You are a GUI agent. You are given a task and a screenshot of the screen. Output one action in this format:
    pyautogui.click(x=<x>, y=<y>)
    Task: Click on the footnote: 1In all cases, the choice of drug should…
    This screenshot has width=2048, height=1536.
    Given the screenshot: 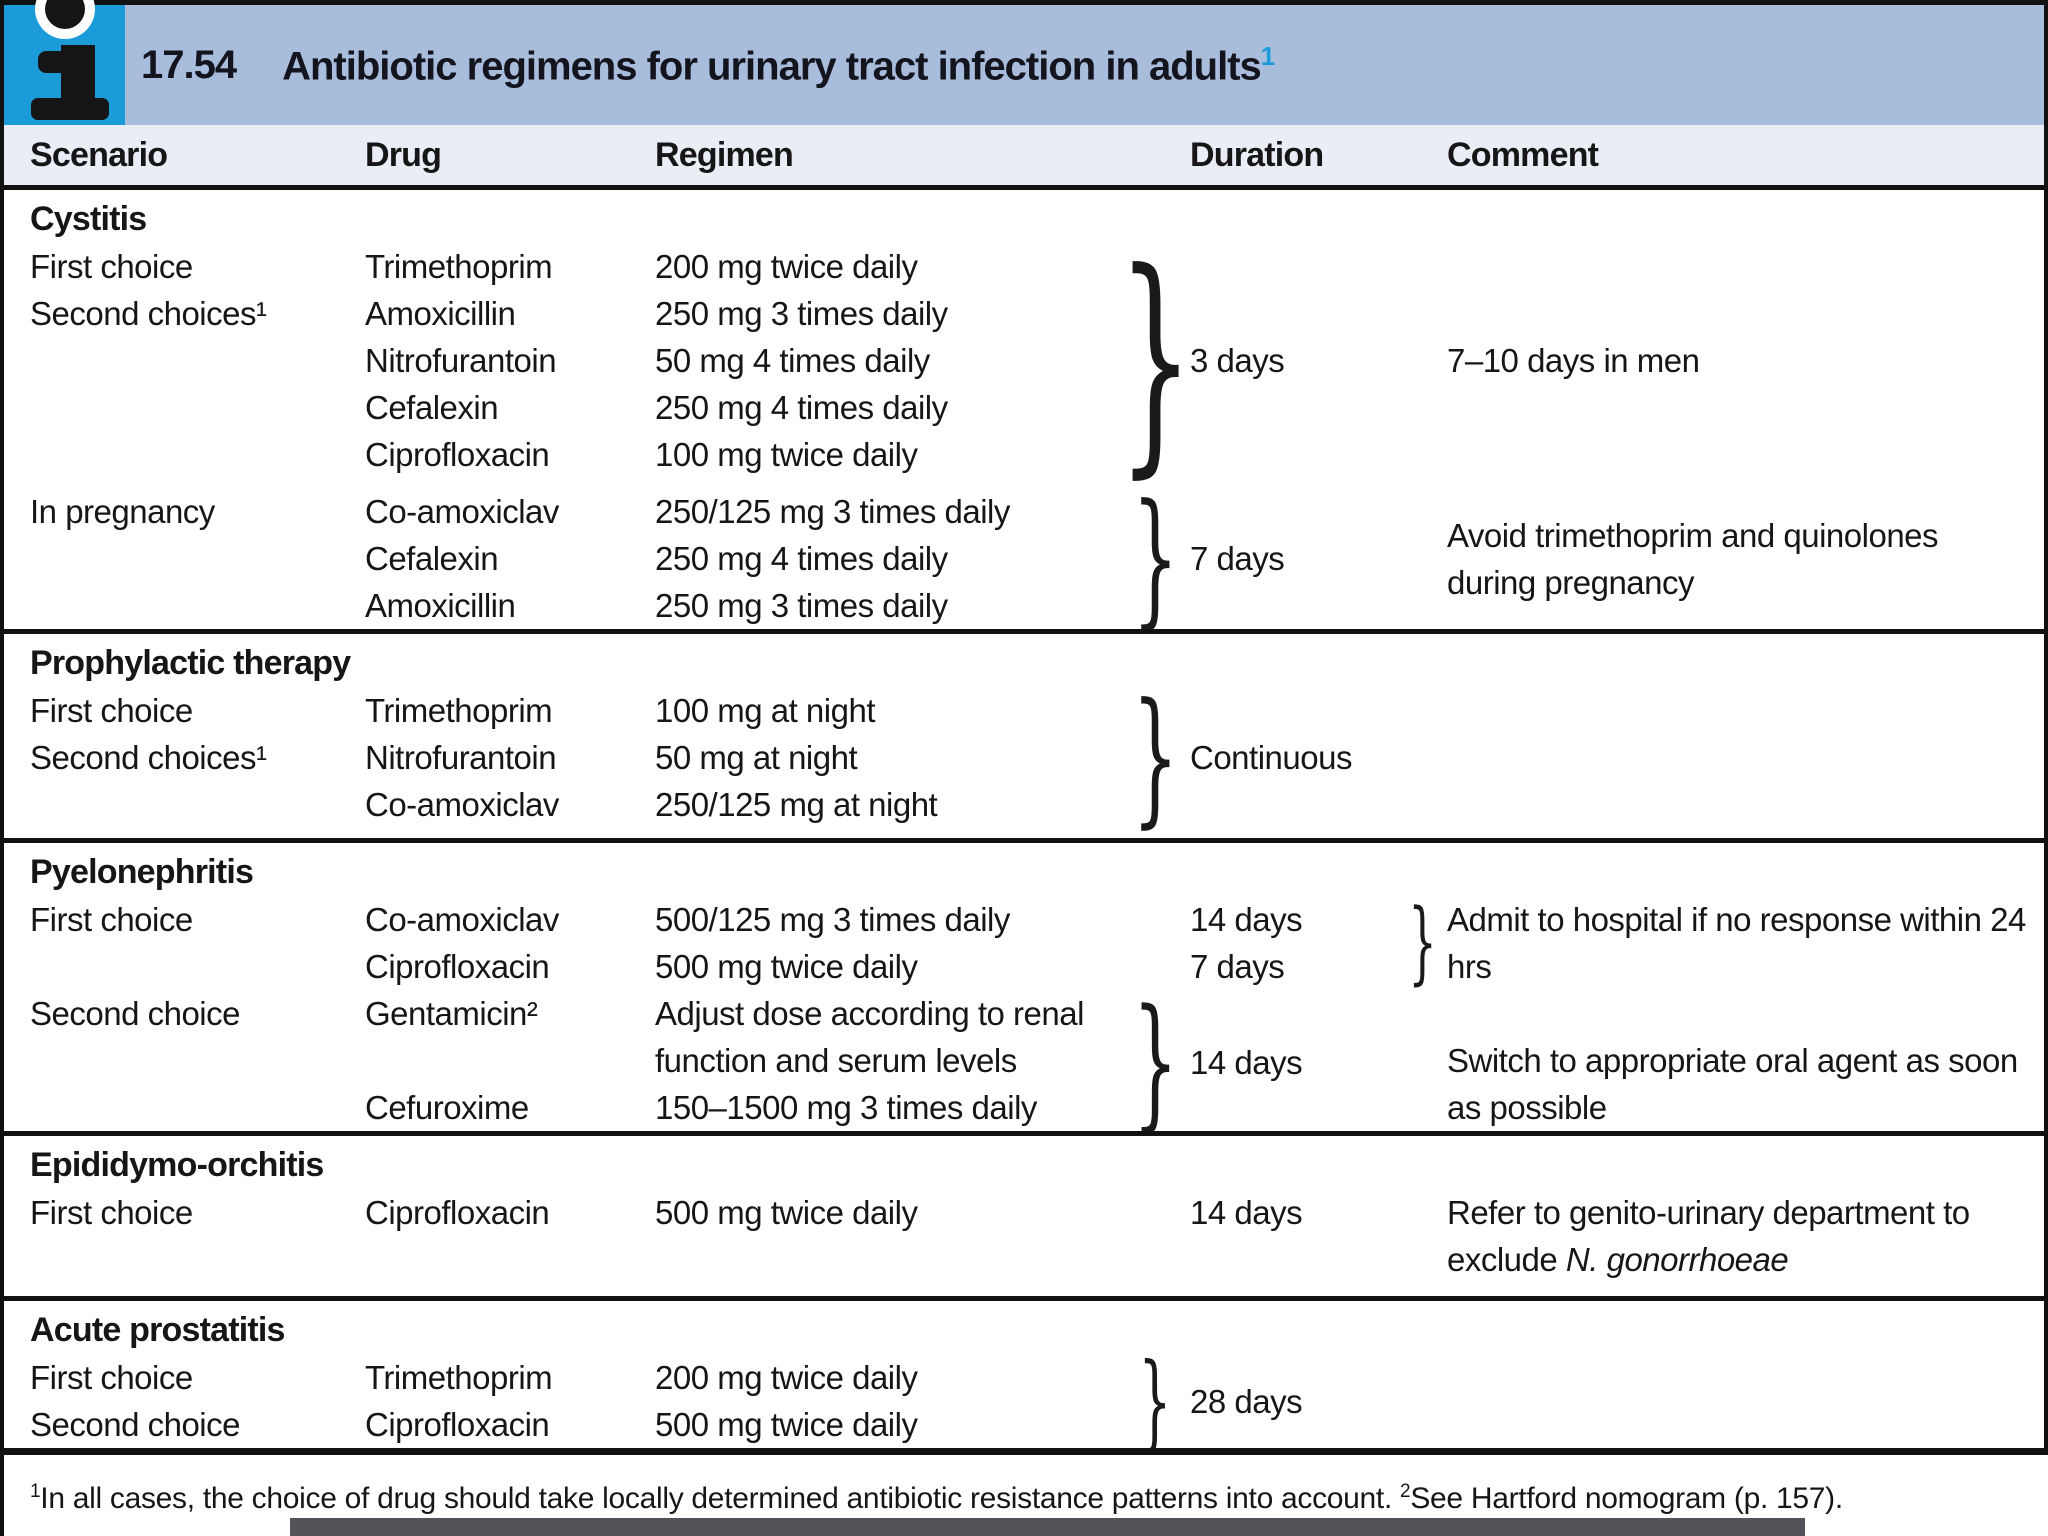 What is the action you would take?
    pyautogui.click(x=936, y=1498)
    